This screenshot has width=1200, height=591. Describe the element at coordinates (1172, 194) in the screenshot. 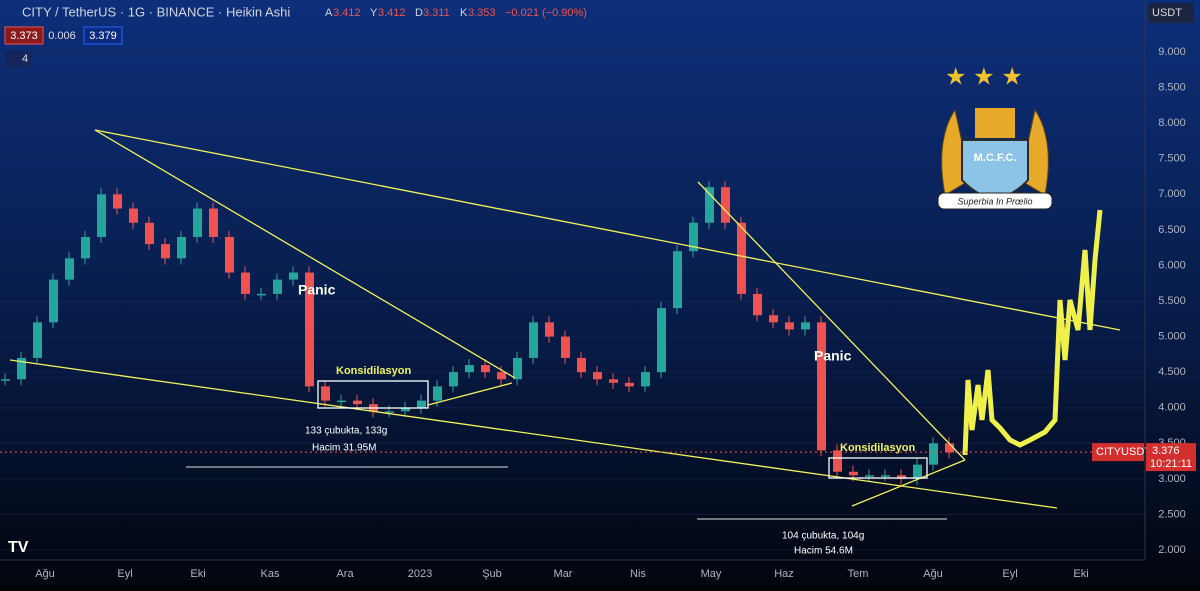

I see `y-tick-label: 7.000` at that location.